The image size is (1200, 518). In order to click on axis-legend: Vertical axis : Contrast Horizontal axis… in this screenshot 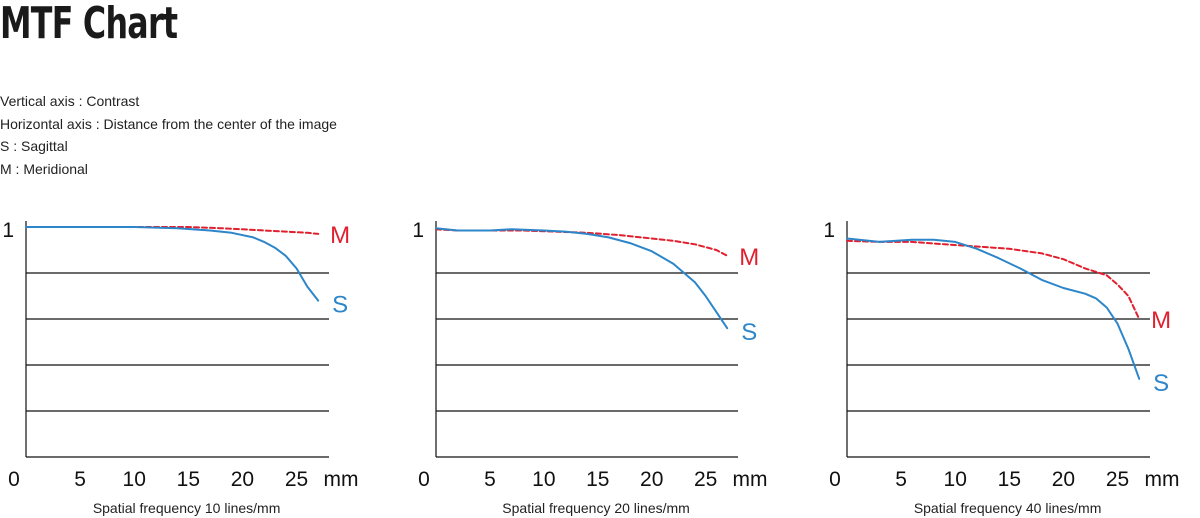, I will do `click(168, 135)`.